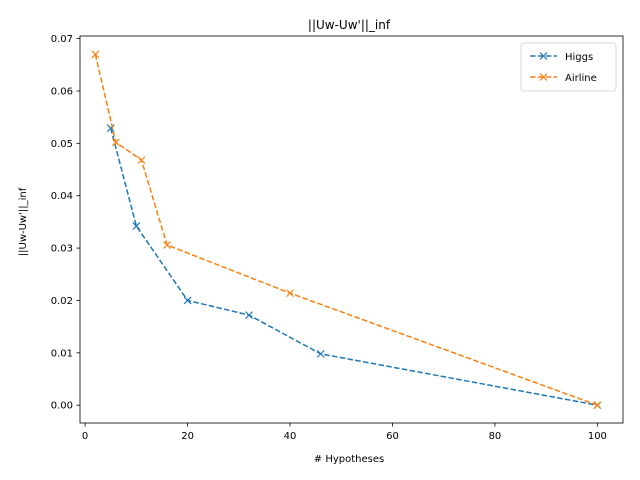 Image resolution: width=640 pixels, height=480 pixels. Describe the element at coordinates (344, 432) in the screenshot. I see `x-axis: 0 20 40 60 80 100` at that location.